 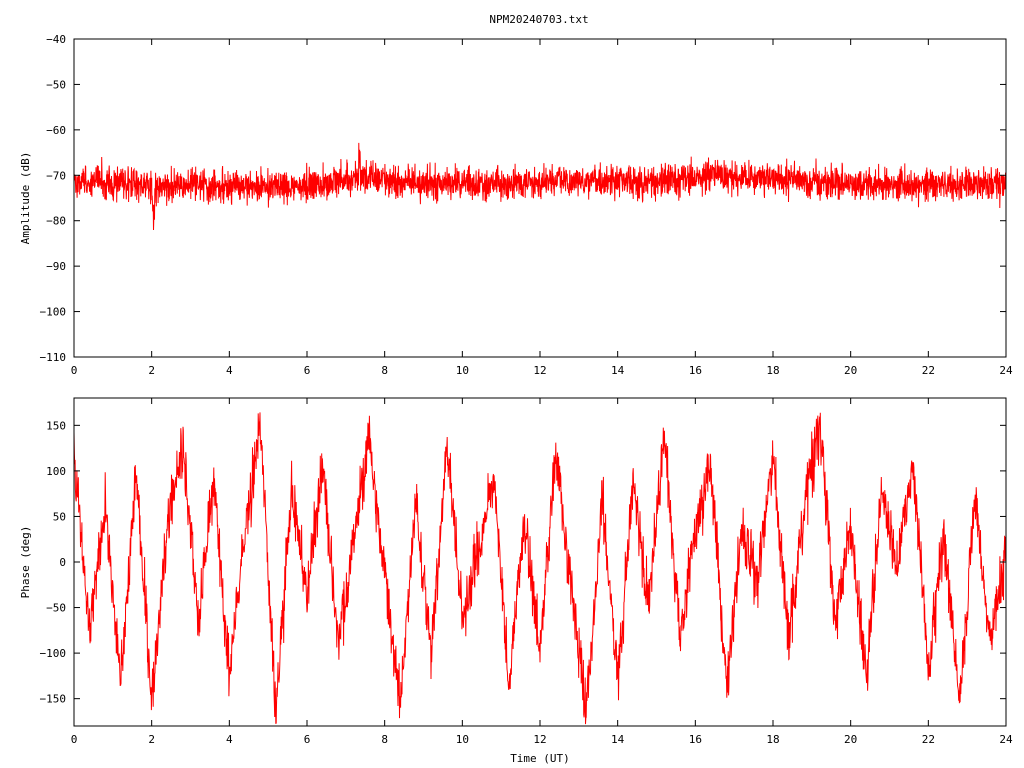 What do you see at coordinates (538, 19) in the screenshot?
I see `chart-title: NPM20240703.txt` at bounding box center [538, 19].